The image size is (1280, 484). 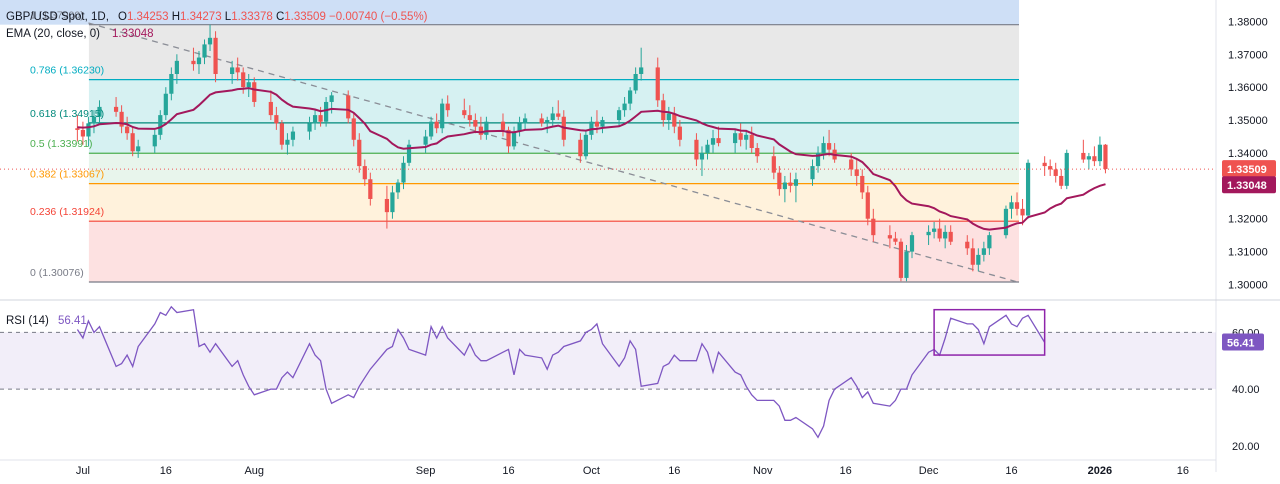 What do you see at coordinates (608, 468) in the screenshot?
I see `time-axis: Jul 16 Aug Sep 16 Oct 16 Nov 16 Dec 16 2026 16` at bounding box center [608, 468].